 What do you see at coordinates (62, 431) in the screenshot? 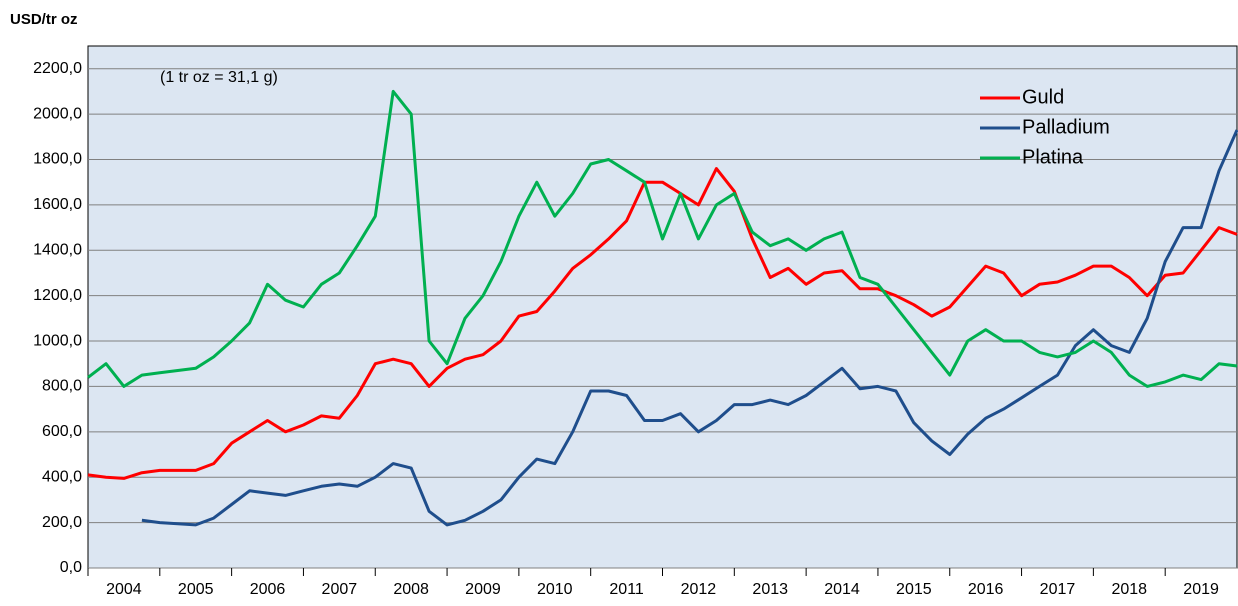
I see `y-tick-label: 600,0` at bounding box center [62, 431].